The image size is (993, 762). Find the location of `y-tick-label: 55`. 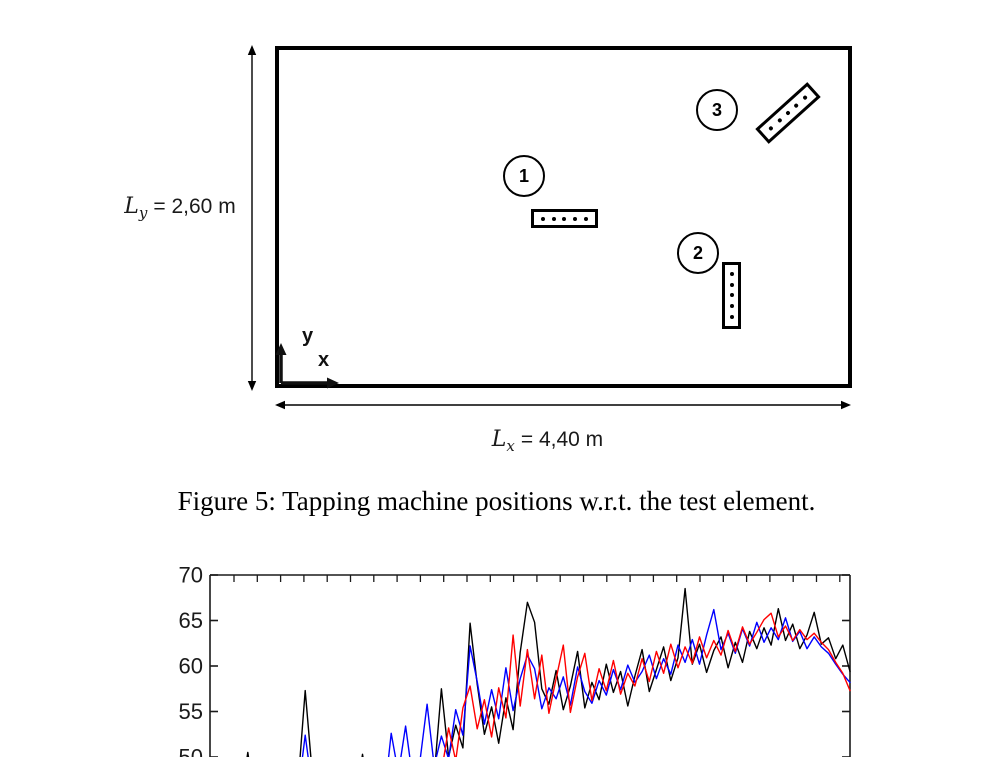

y-tick-label: 55 is located at coordinates (191, 711).